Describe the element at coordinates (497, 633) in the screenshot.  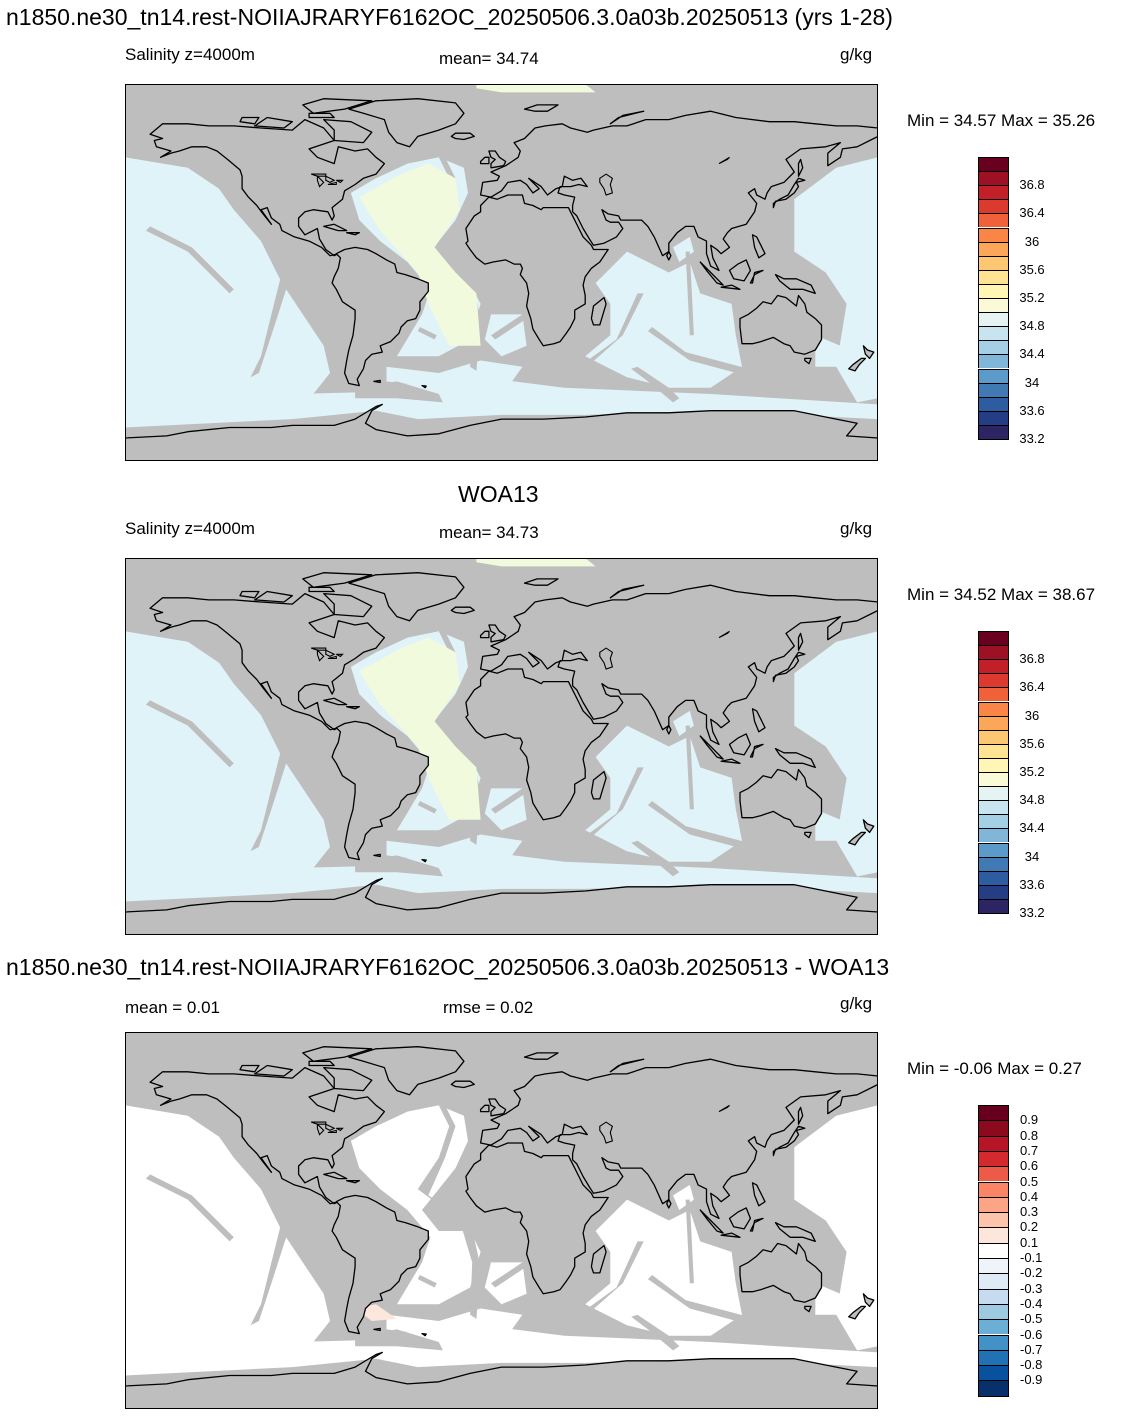
I see `landmass-uk` at that location.